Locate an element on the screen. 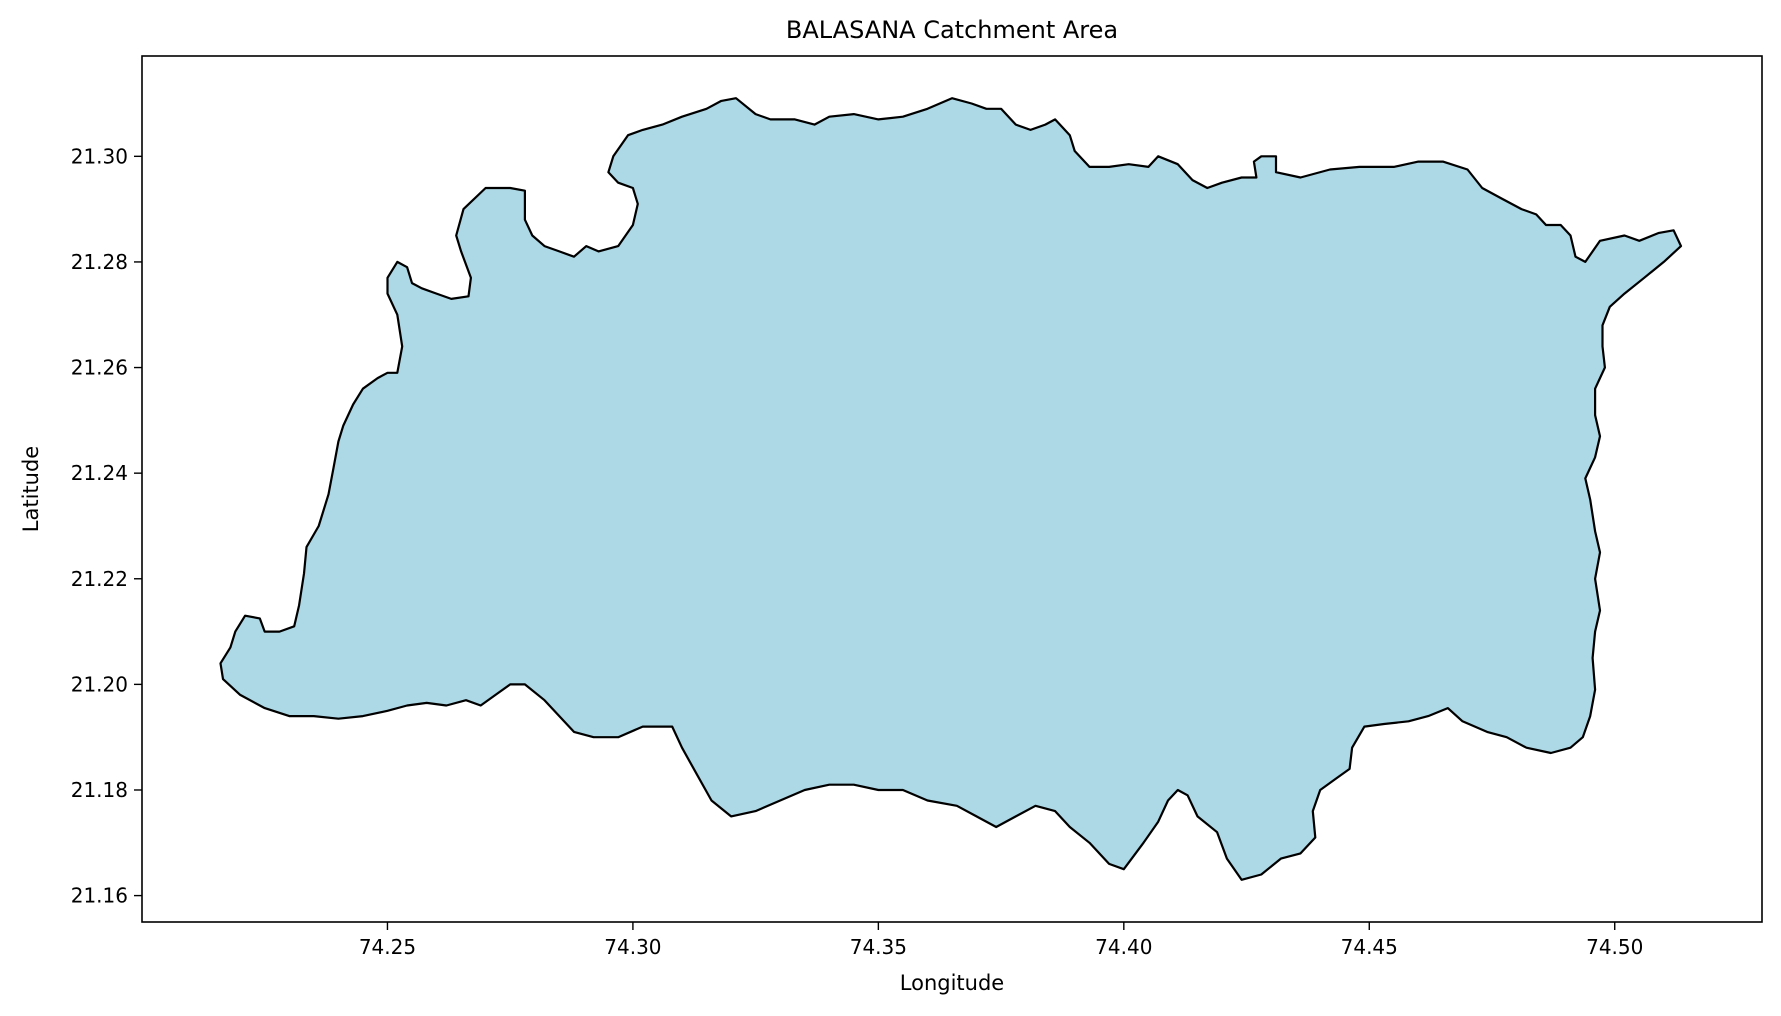 The height and width of the screenshot is (1016, 1781). y-axis-ticks: 21.16 21.18 21.20 21.22 21.24 21.26 21.28 21.30 is located at coordinates (106, 526).